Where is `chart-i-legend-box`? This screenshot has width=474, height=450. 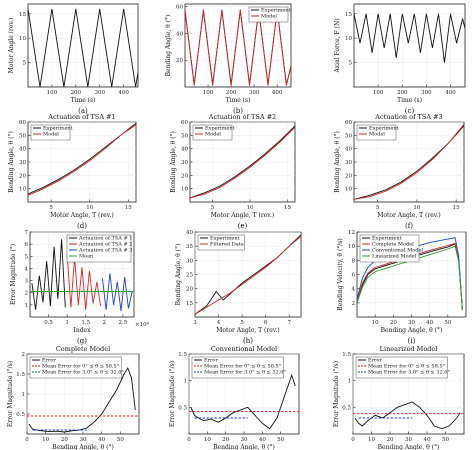 chart-i-legend-box is located at coordinates (389, 248).